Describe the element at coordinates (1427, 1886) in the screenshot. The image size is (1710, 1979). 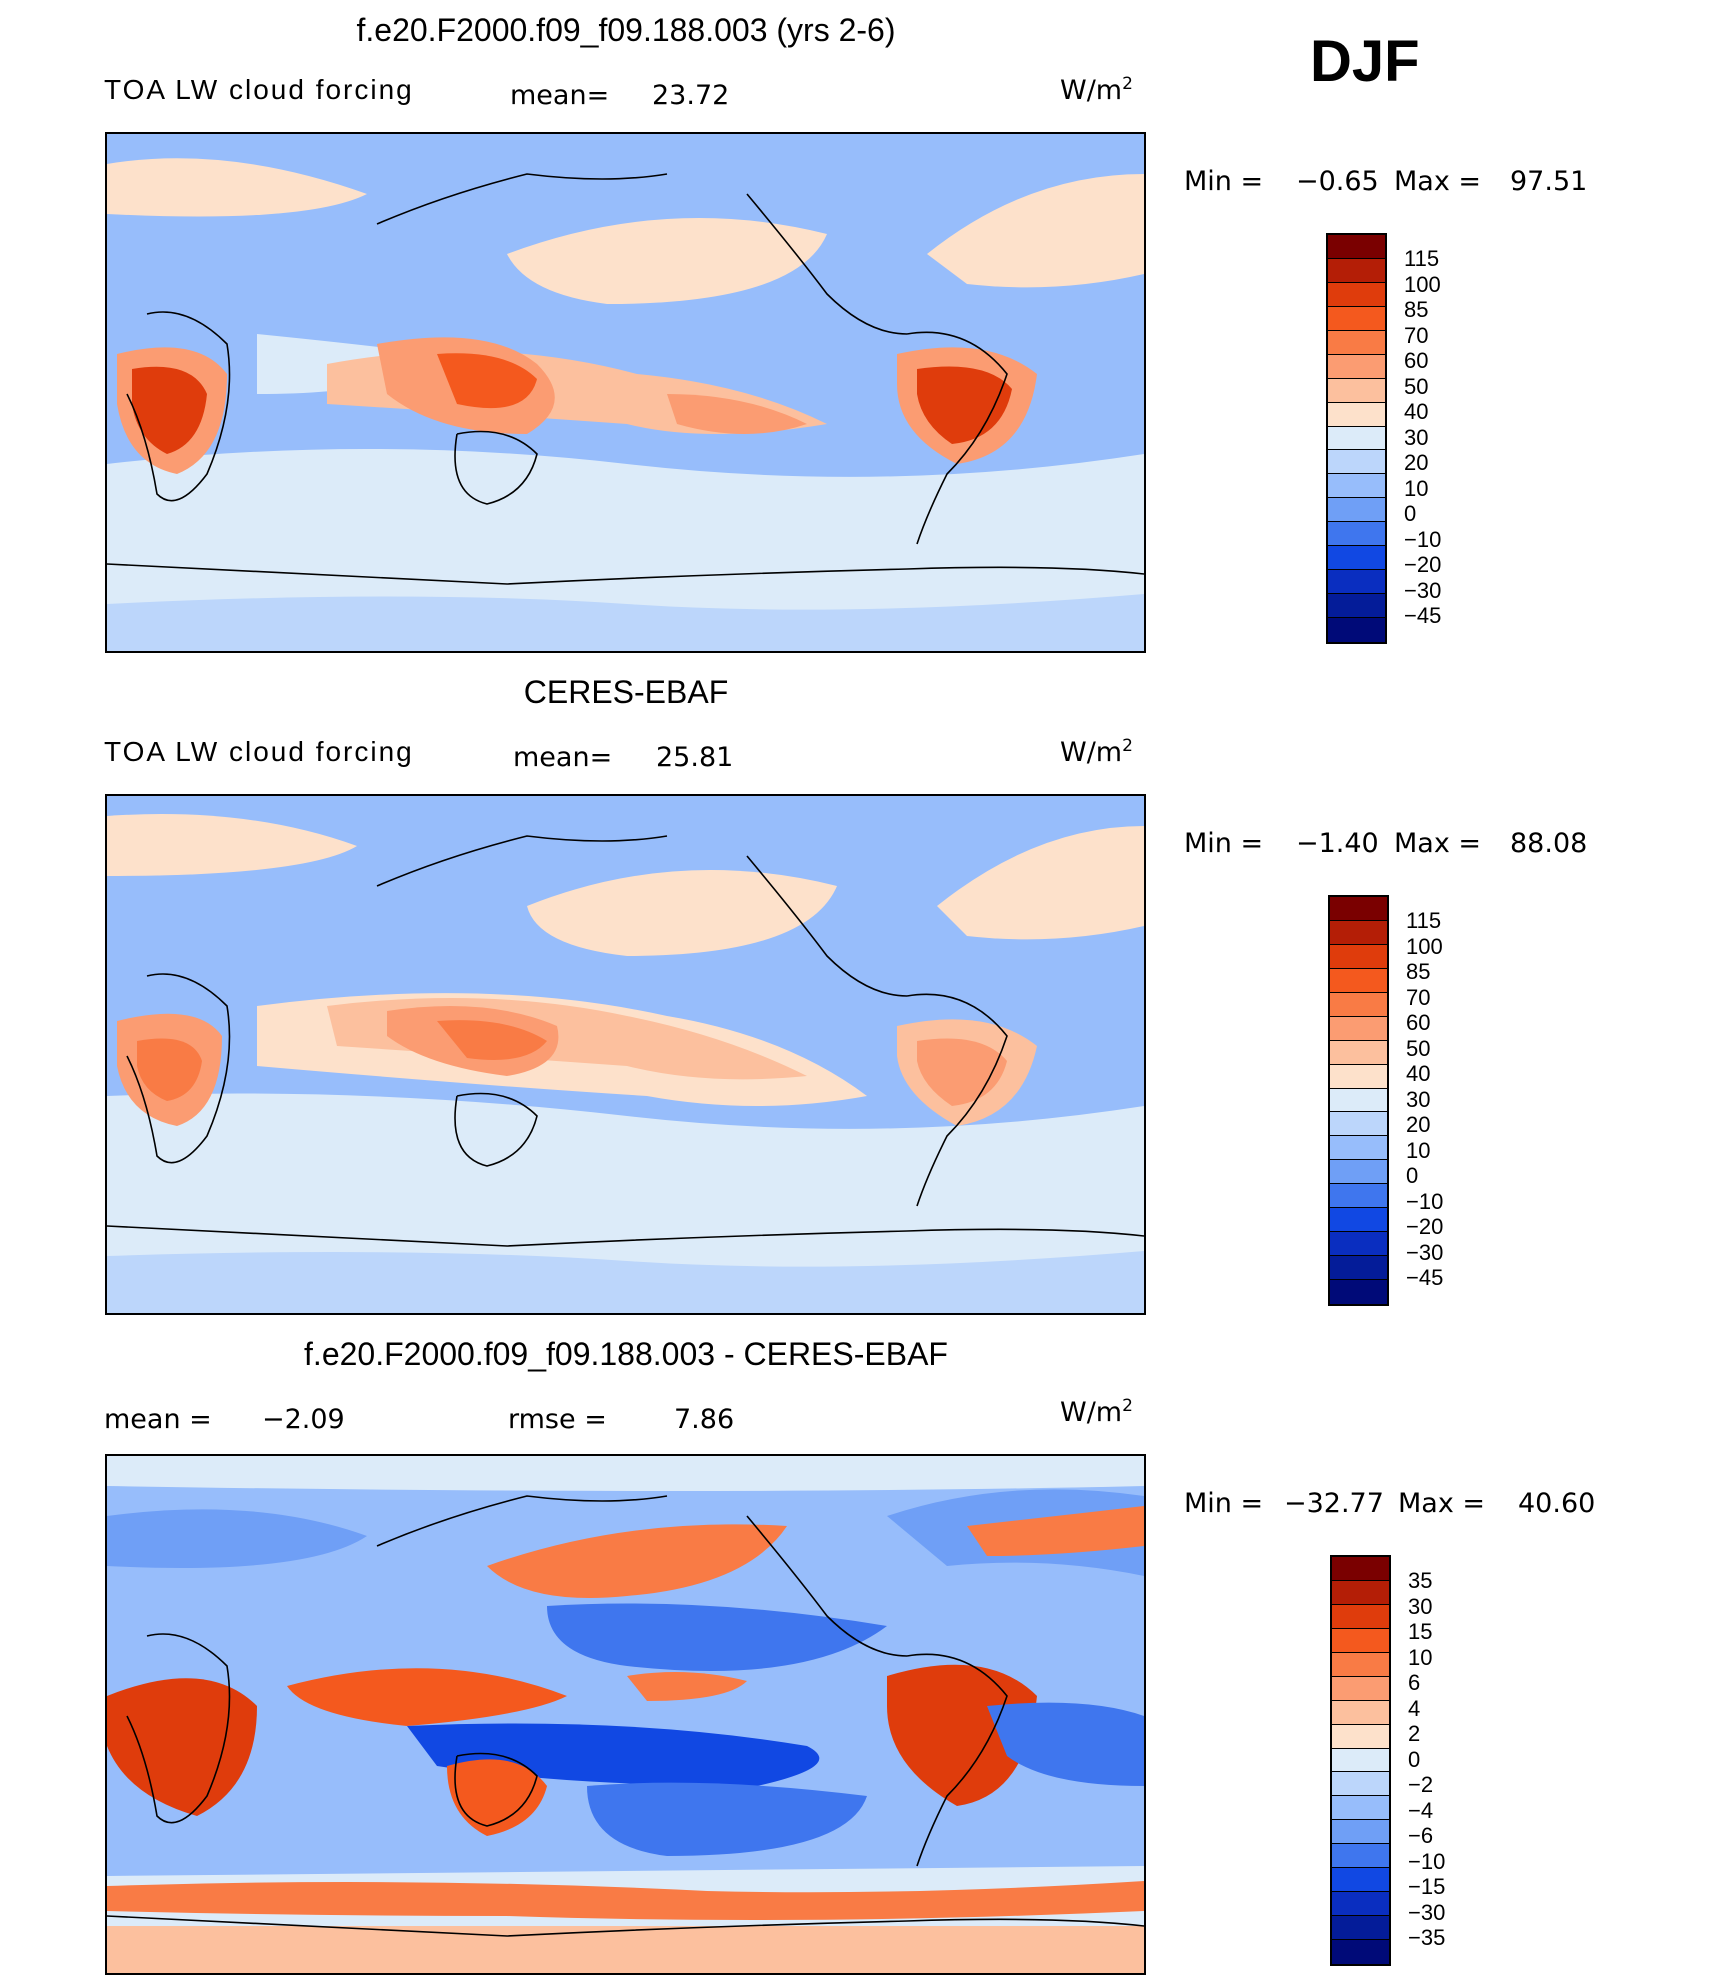
I see `colorbar-tick-label: −15` at that location.